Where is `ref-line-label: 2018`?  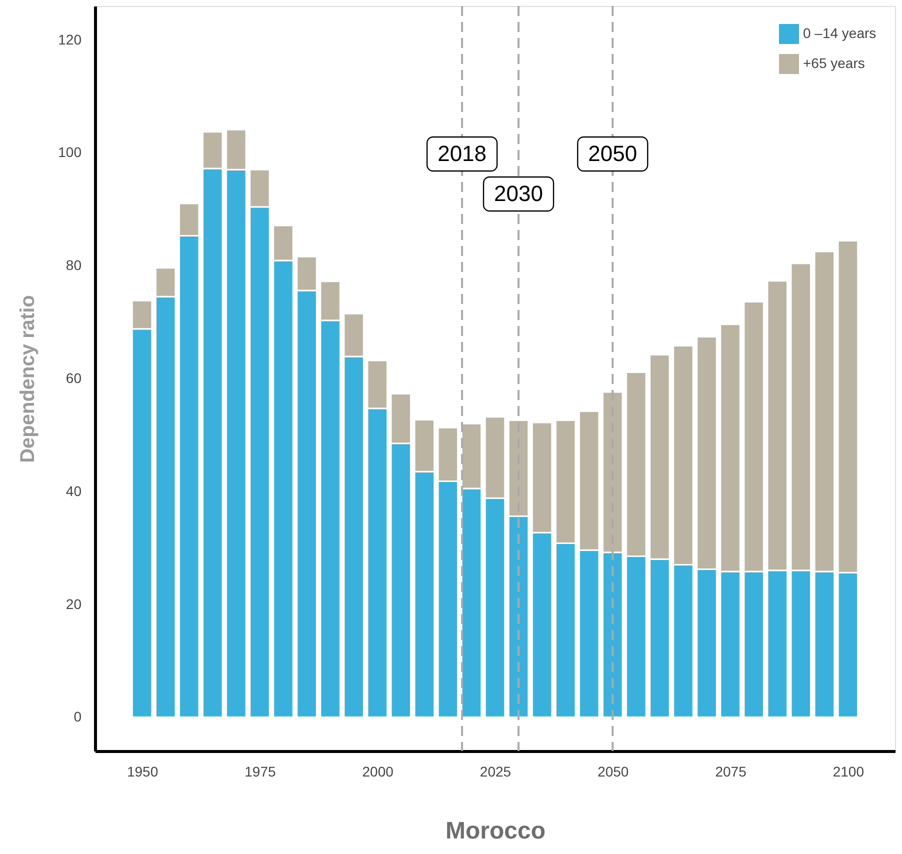 ref-line-label: 2018 is located at coordinates (462, 153).